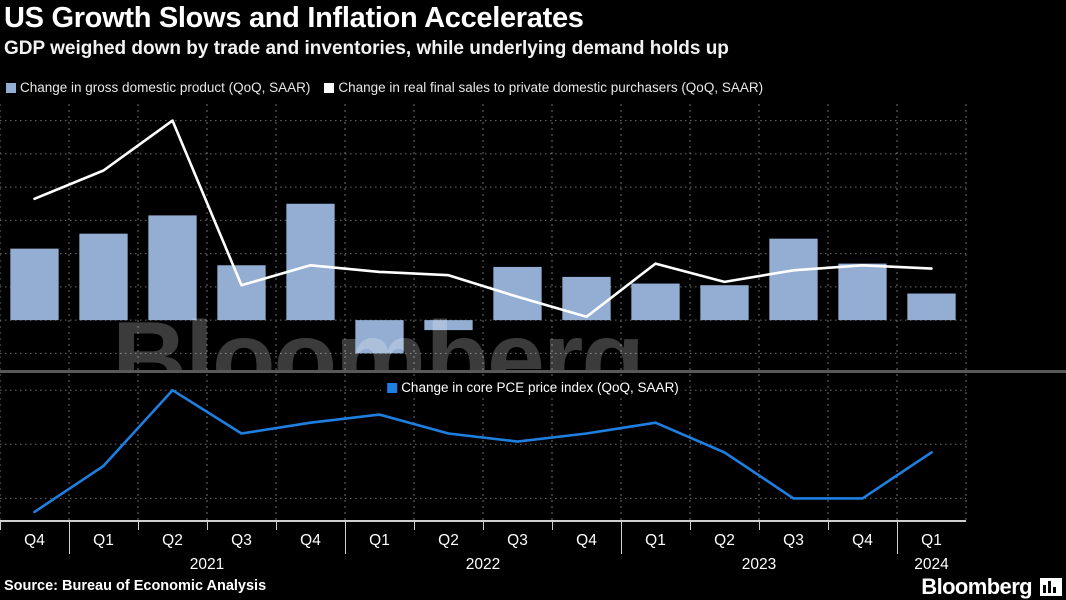 The height and width of the screenshot is (600, 1066). What do you see at coordinates (11, 87) in the screenshot?
I see `legend-swatch-gdp` at bounding box center [11, 87].